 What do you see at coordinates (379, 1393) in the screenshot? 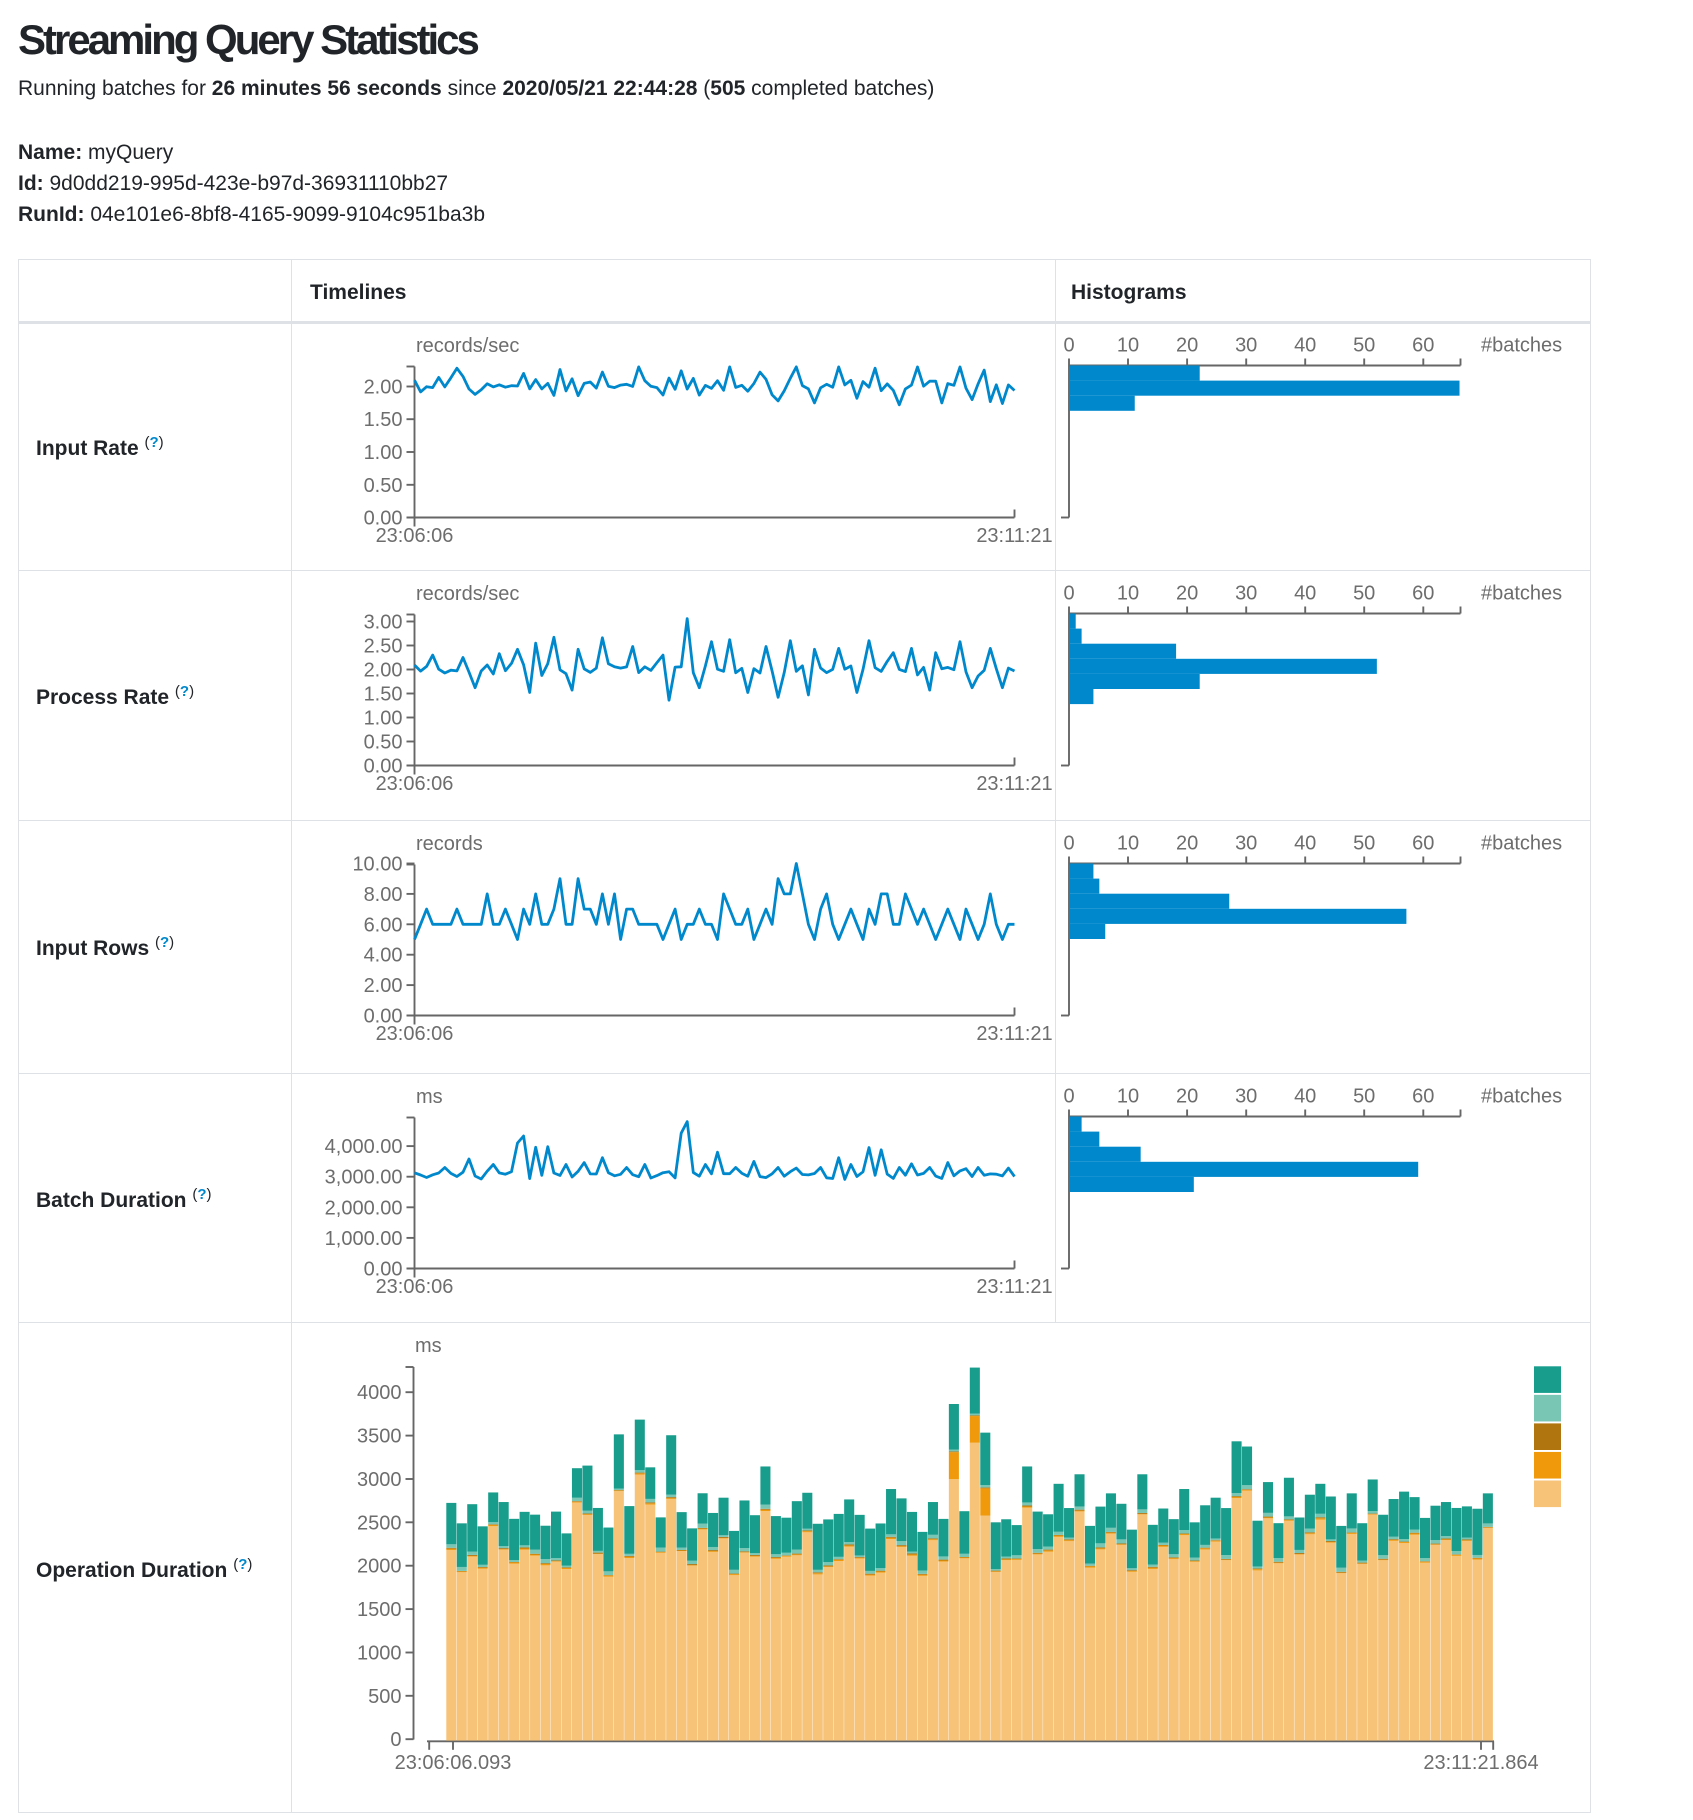
I see `svg-text: 4000` at bounding box center [379, 1393].